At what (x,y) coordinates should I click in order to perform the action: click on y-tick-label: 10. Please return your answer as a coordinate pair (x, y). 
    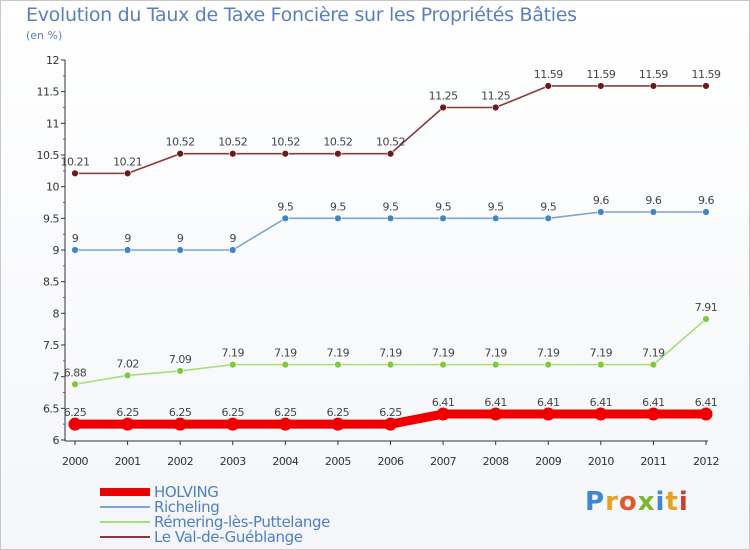
    Looking at the image, I should click on (52, 187).